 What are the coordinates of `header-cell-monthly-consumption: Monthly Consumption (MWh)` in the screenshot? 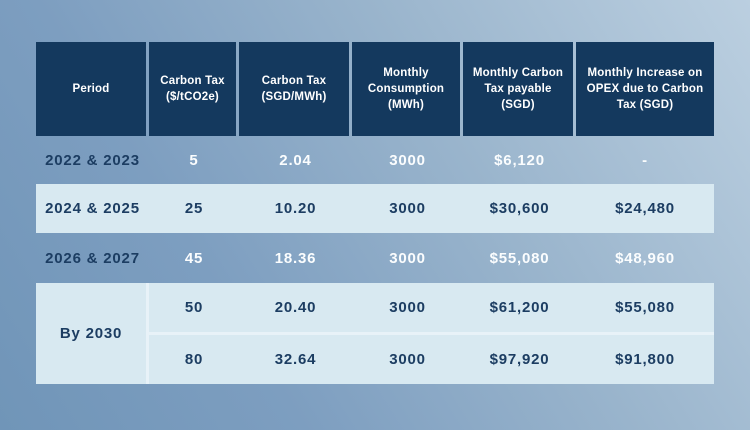 It's located at (407, 89).